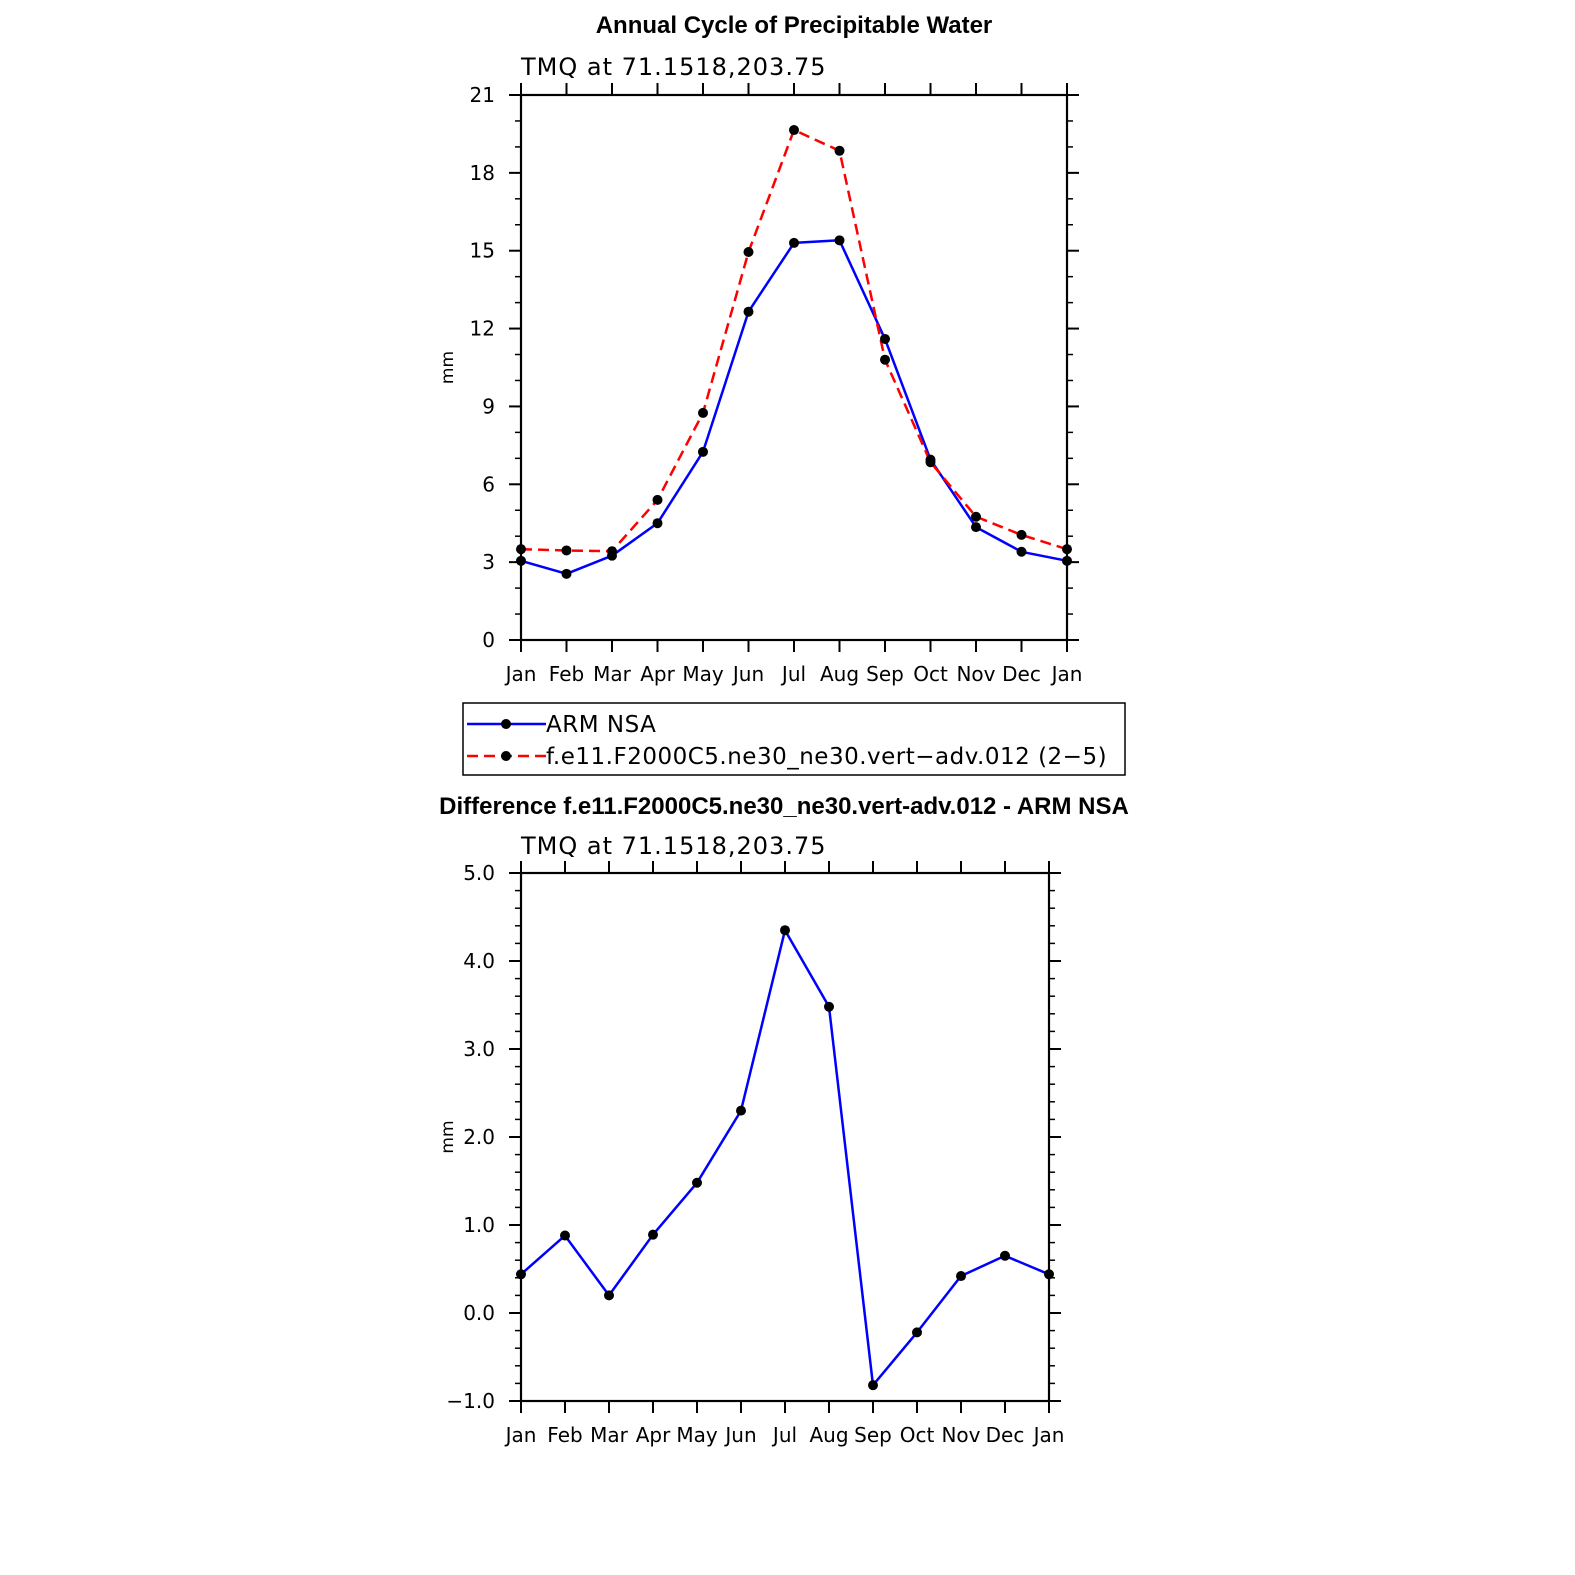  I want to click on chart2-ytick-label: 5.0, so click(479, 873).